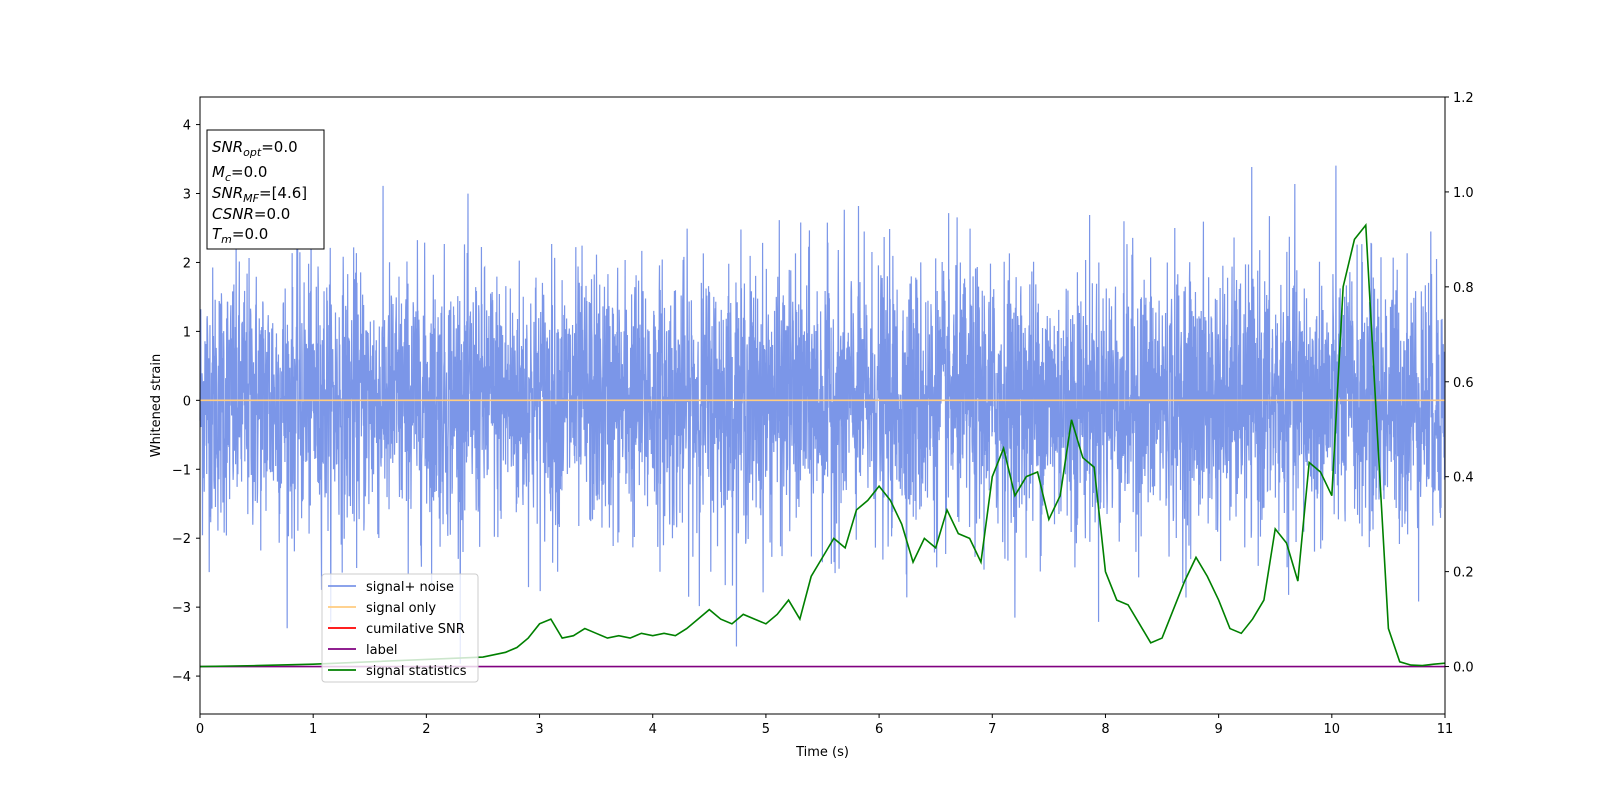 The height and width of the screenshot is (800, 1600). Describe the element at coordinates (255, 148) in the screenshot. I see `info-line: SNRopt=0.0` at that location.